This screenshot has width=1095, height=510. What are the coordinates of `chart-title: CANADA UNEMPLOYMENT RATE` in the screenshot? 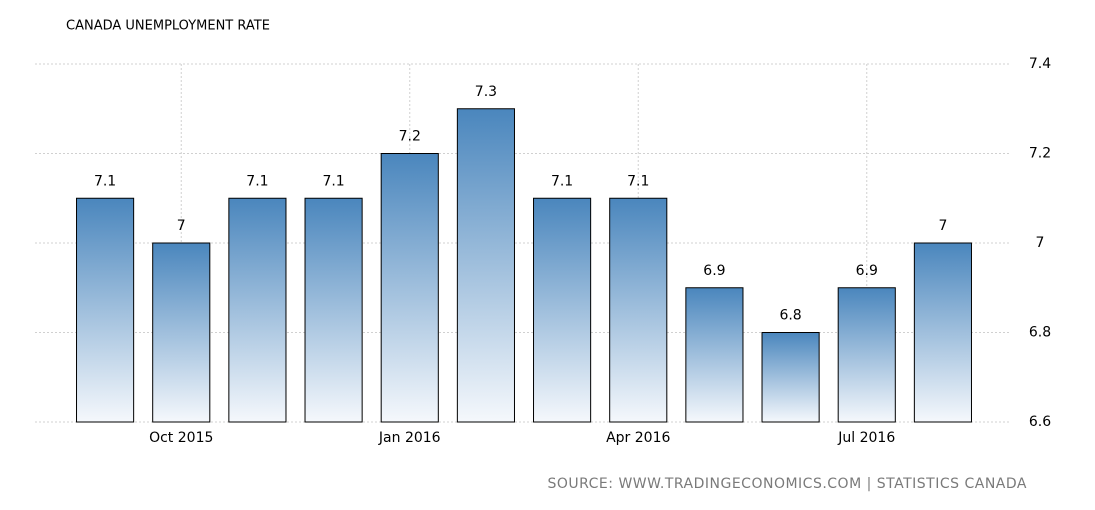 It's located at (168, 26).